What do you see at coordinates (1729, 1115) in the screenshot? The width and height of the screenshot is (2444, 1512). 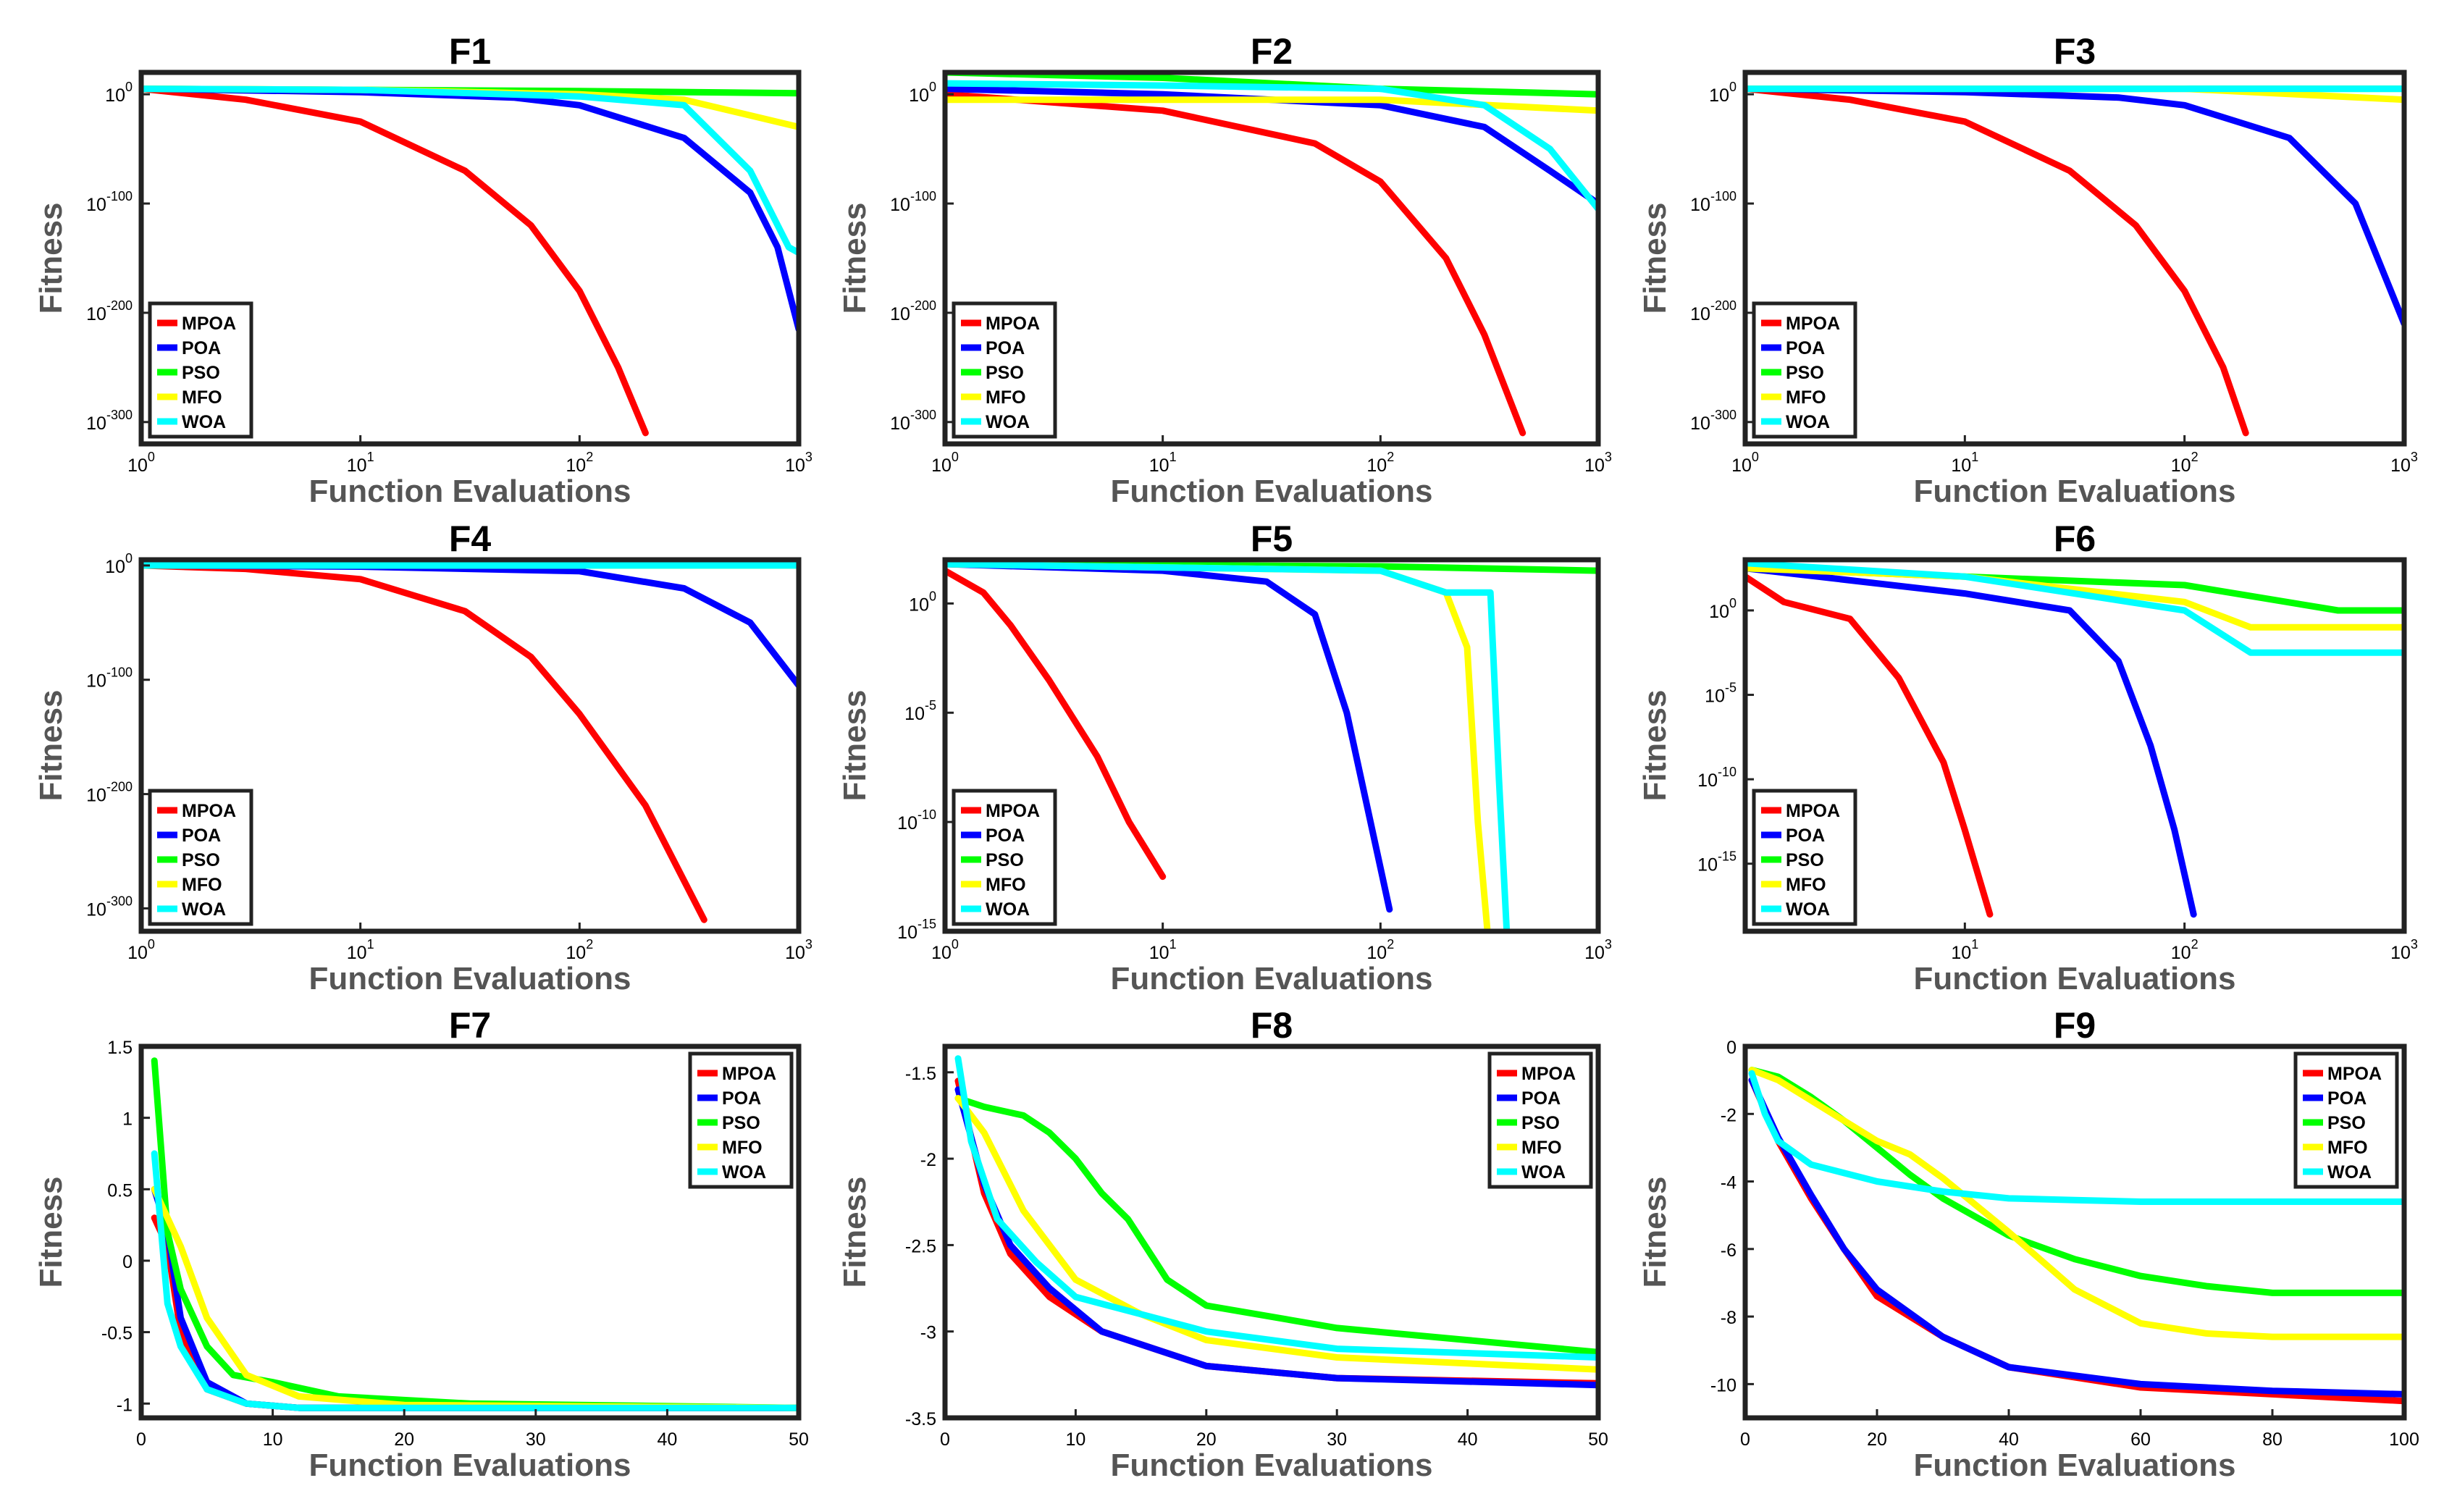 I see `y-tick-label: -2` at bounding box center [1729, 1115].